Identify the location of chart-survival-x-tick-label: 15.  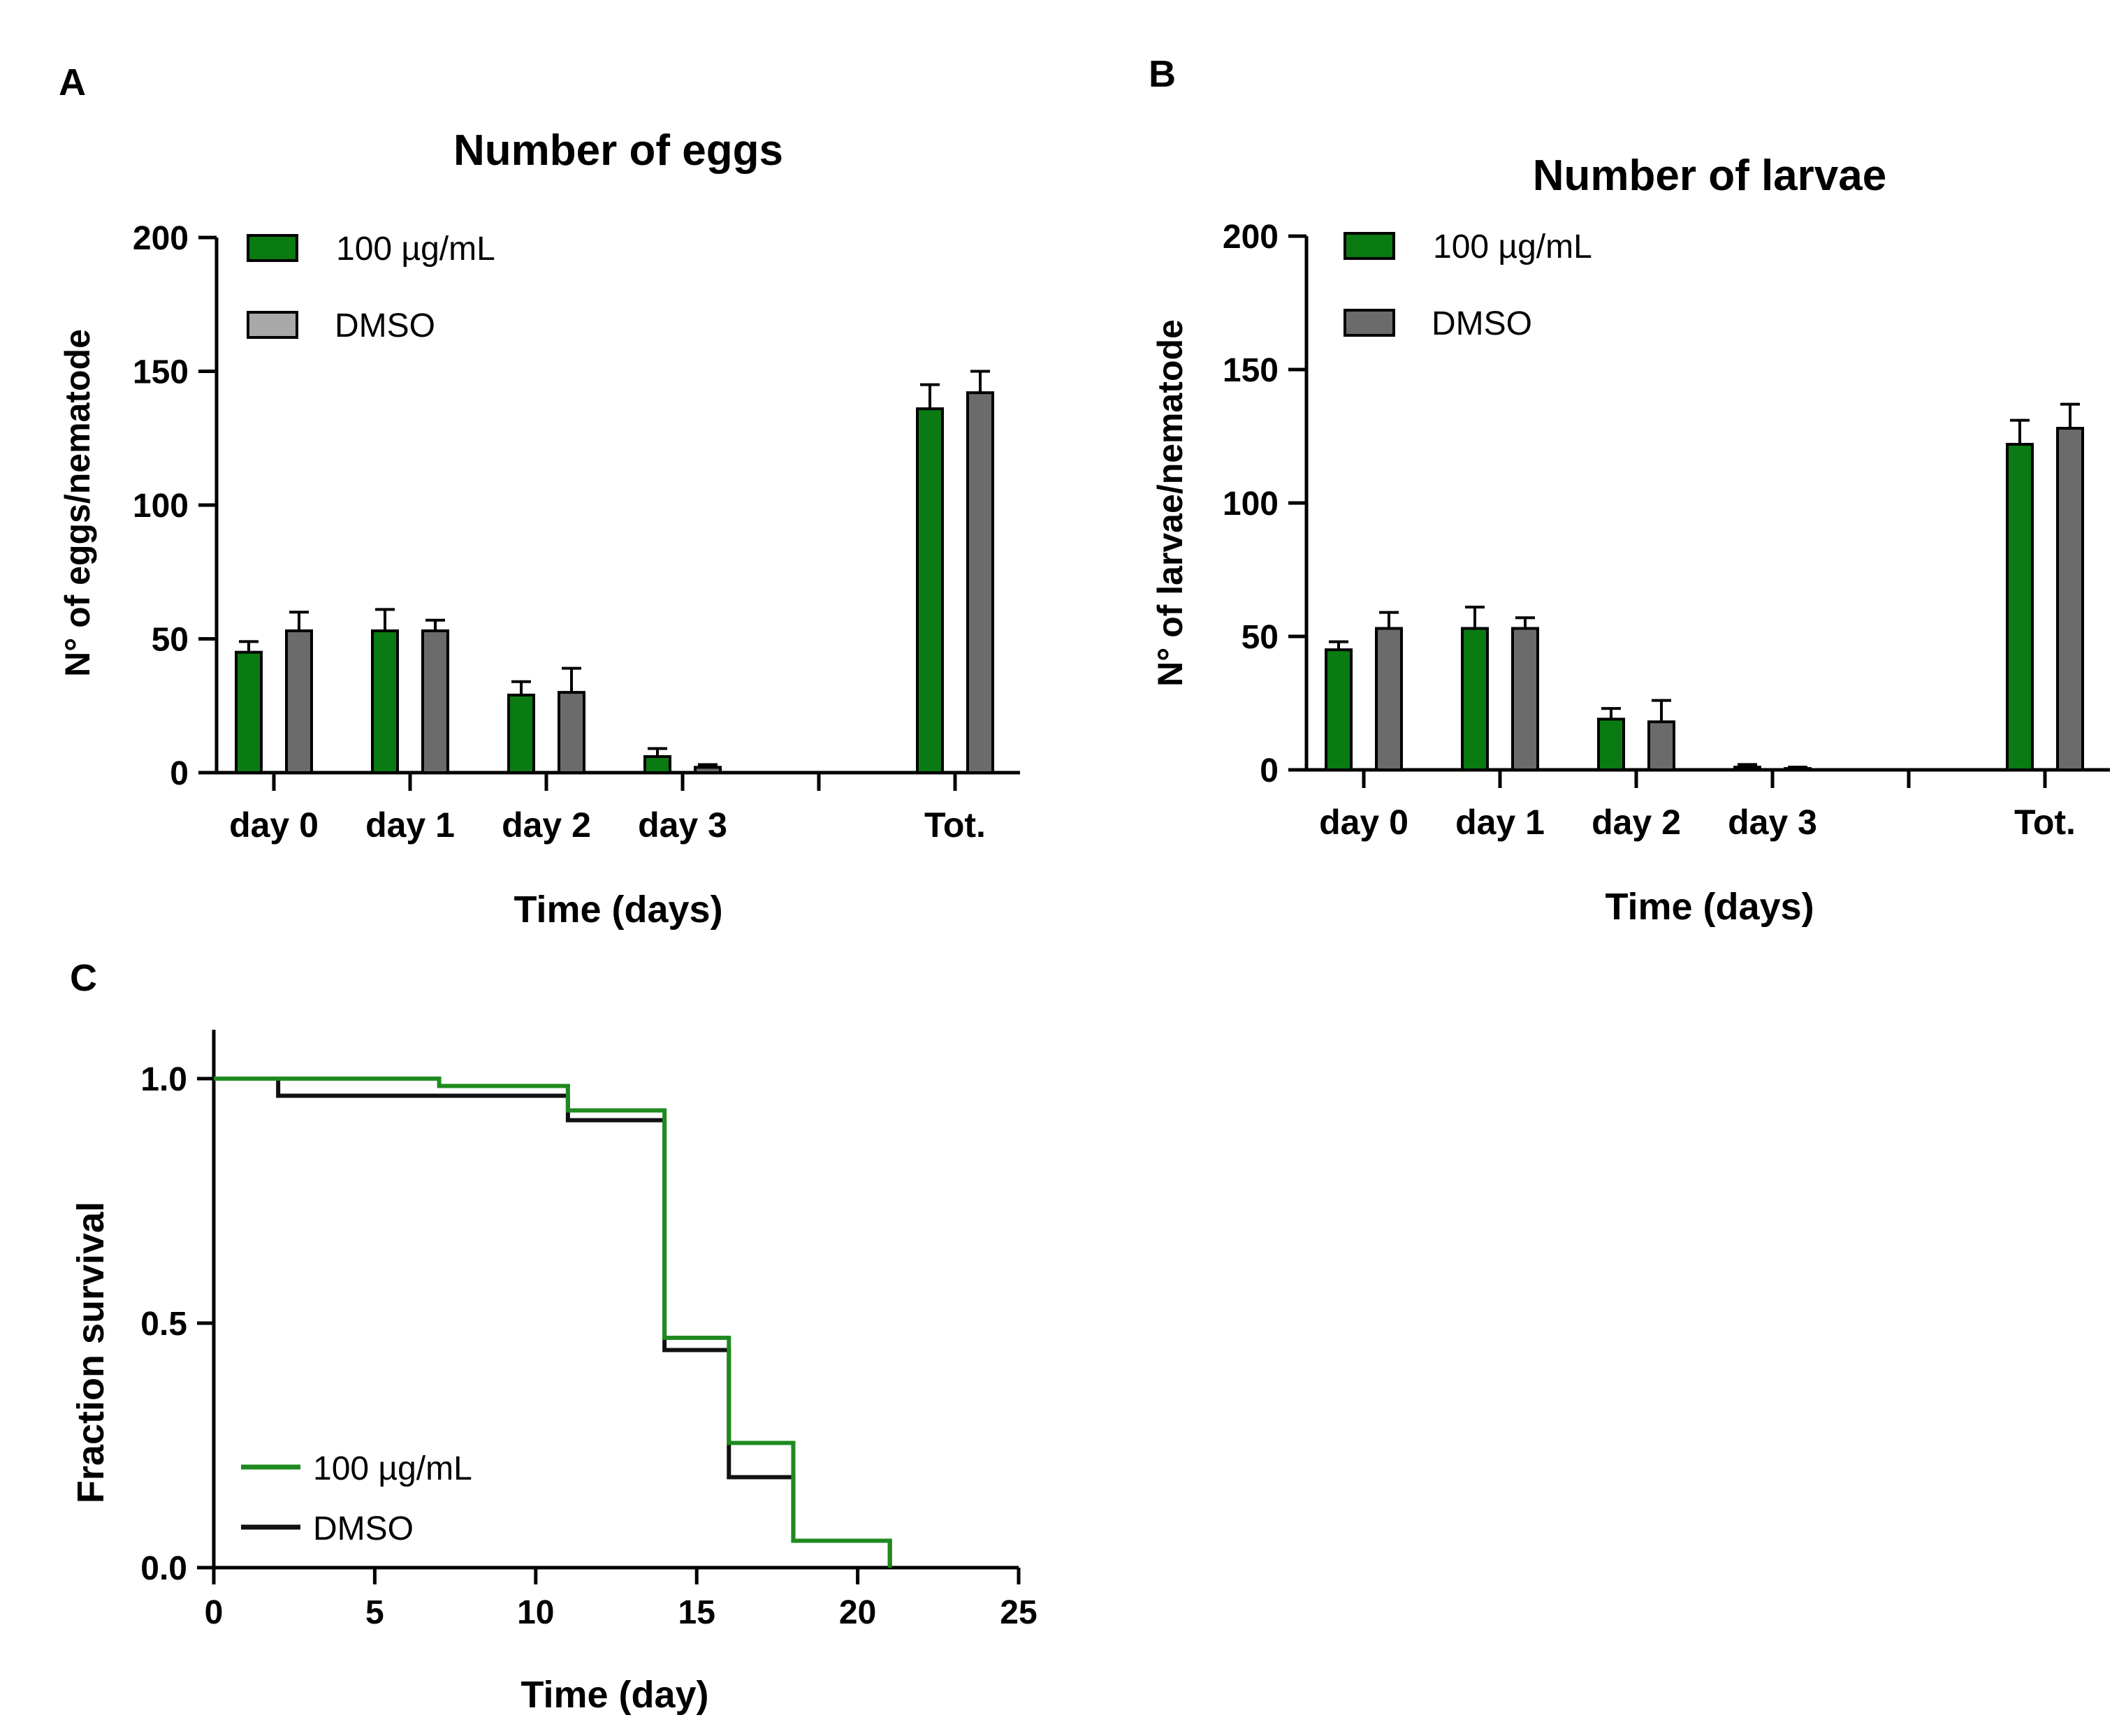
(696, 1612).